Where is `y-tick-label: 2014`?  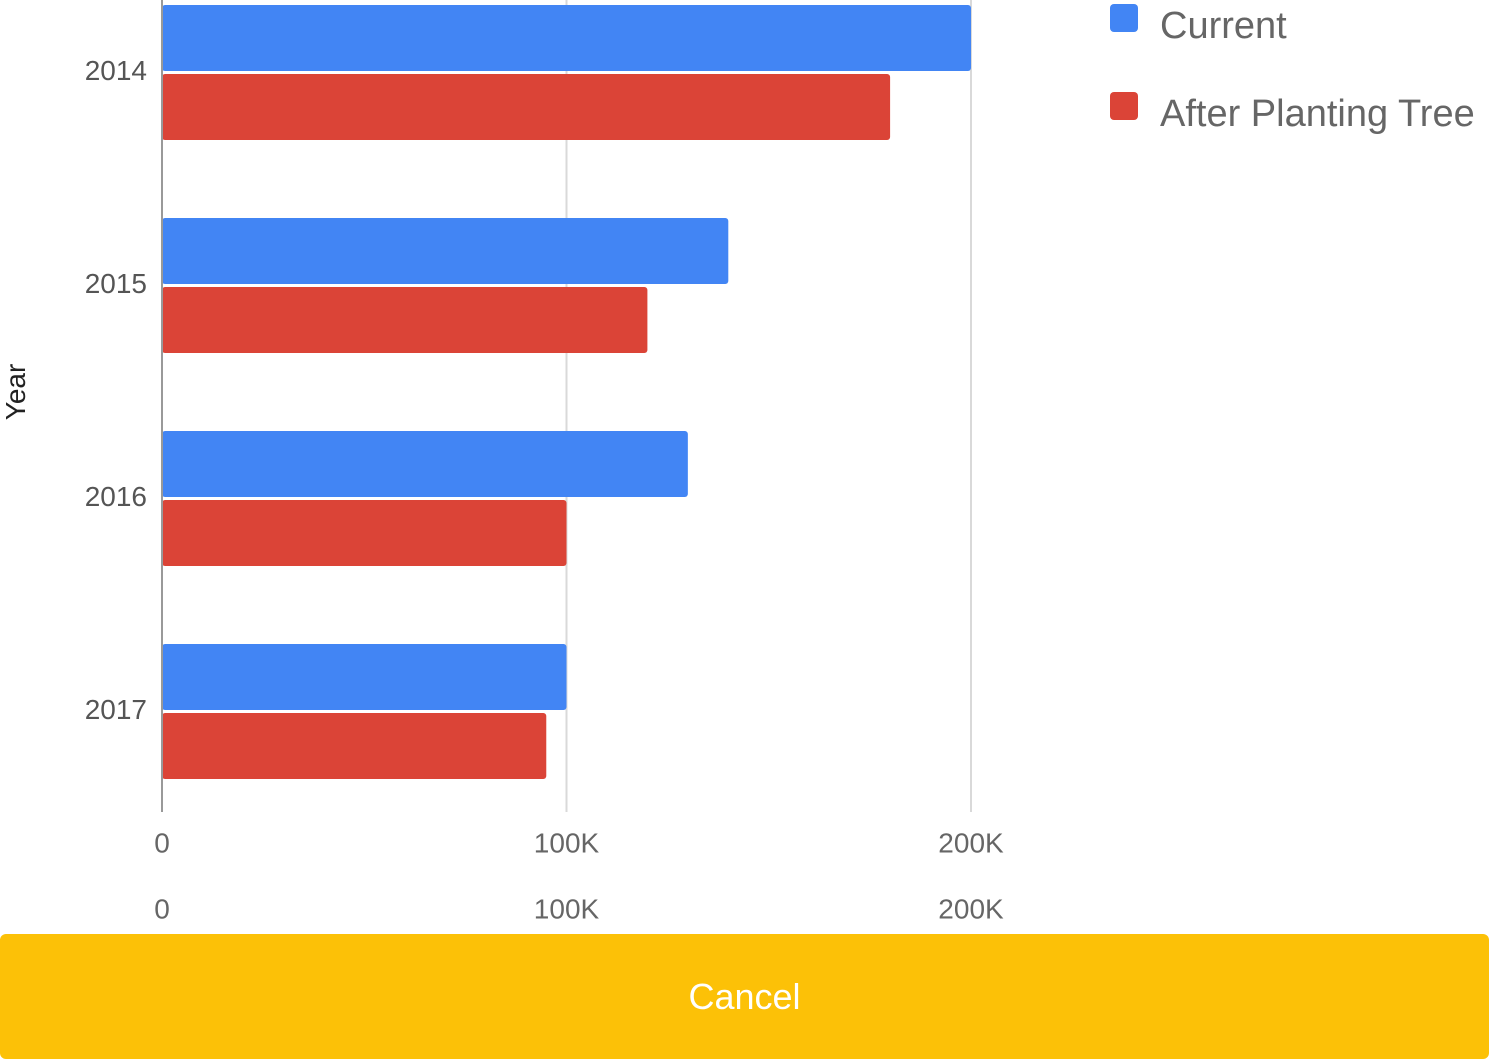
y-tick-label: 2014 is located at coordinates (116, 70).